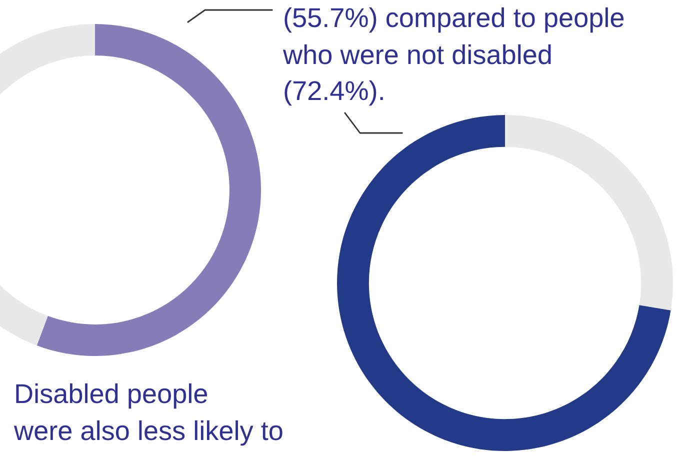  Describe the element at coordinates (112, 396) in the screenshot. I see `text: Disabled people` at that location.